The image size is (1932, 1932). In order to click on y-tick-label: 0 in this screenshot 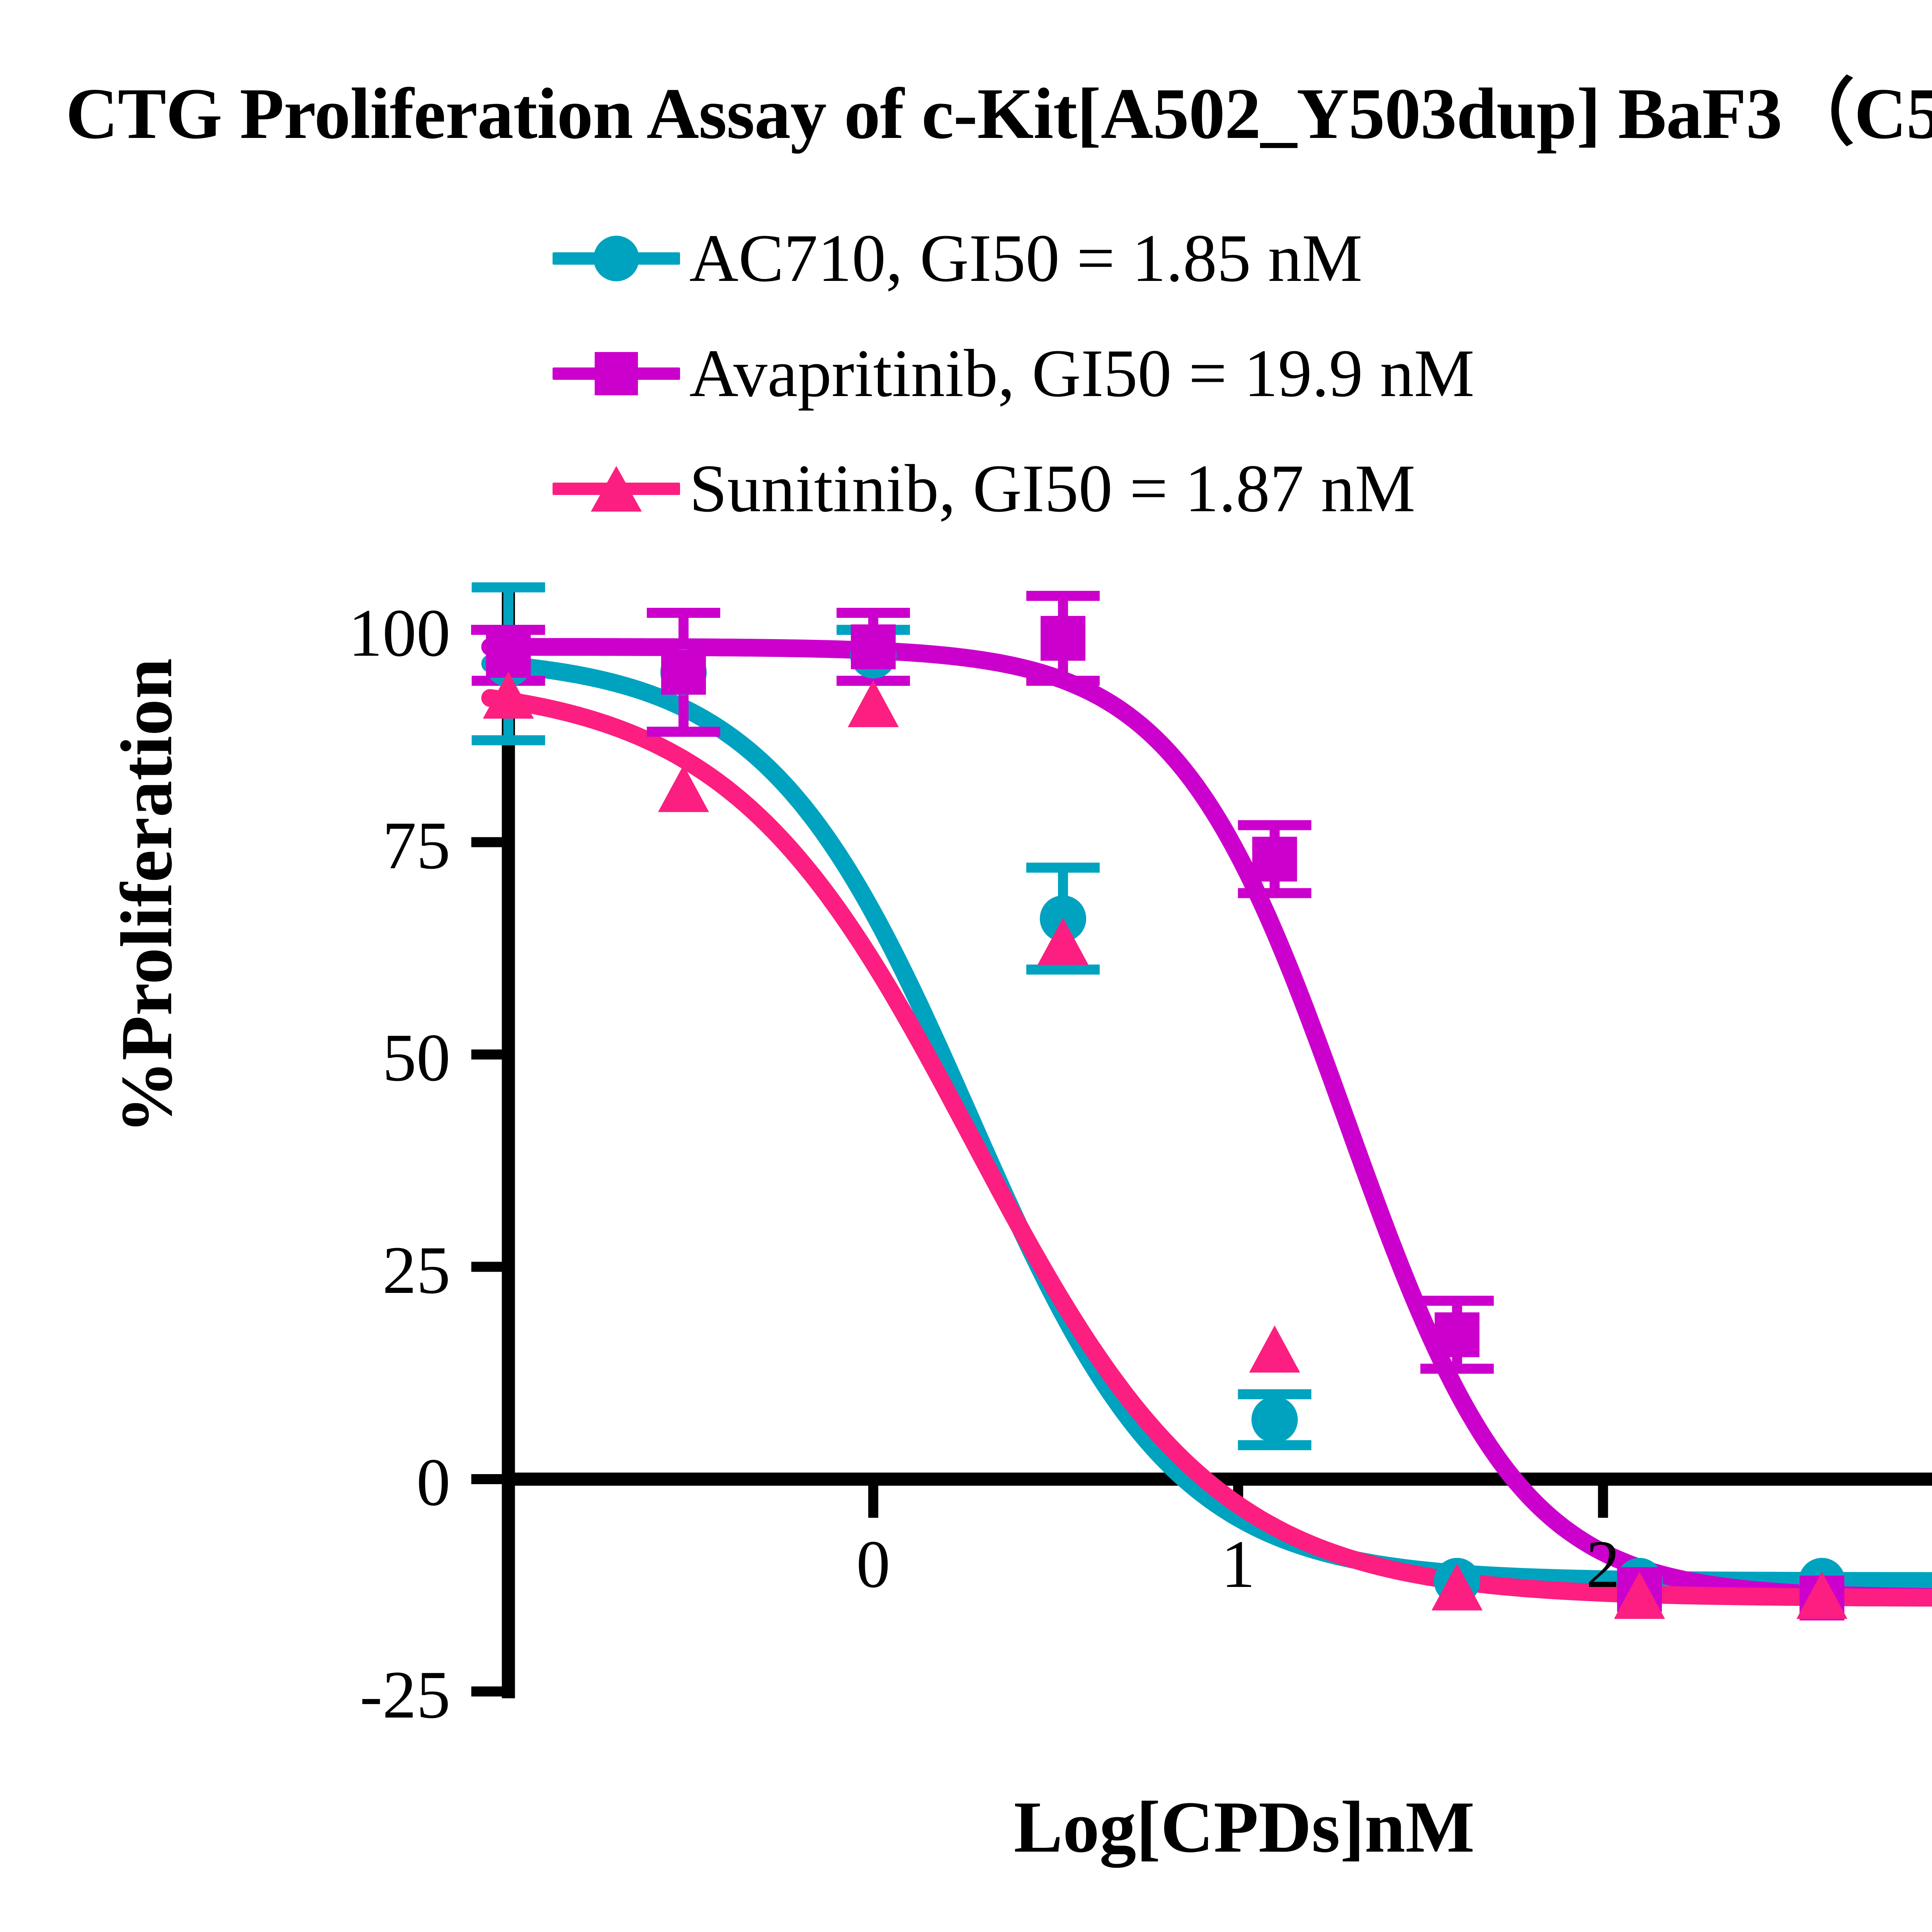, I will do `click(434, 1483)`.